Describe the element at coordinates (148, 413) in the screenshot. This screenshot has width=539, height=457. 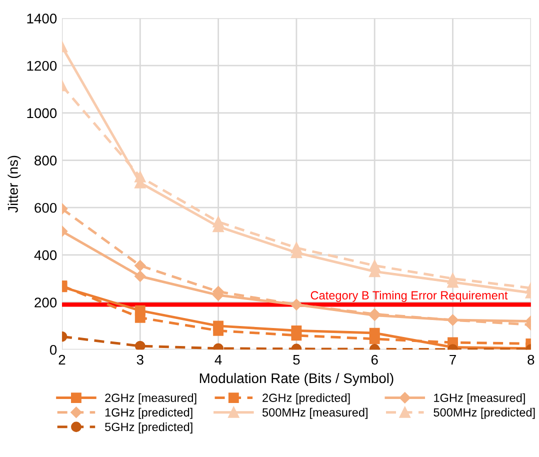
I see `legend-label: 1GHz [predicted]` at that location.